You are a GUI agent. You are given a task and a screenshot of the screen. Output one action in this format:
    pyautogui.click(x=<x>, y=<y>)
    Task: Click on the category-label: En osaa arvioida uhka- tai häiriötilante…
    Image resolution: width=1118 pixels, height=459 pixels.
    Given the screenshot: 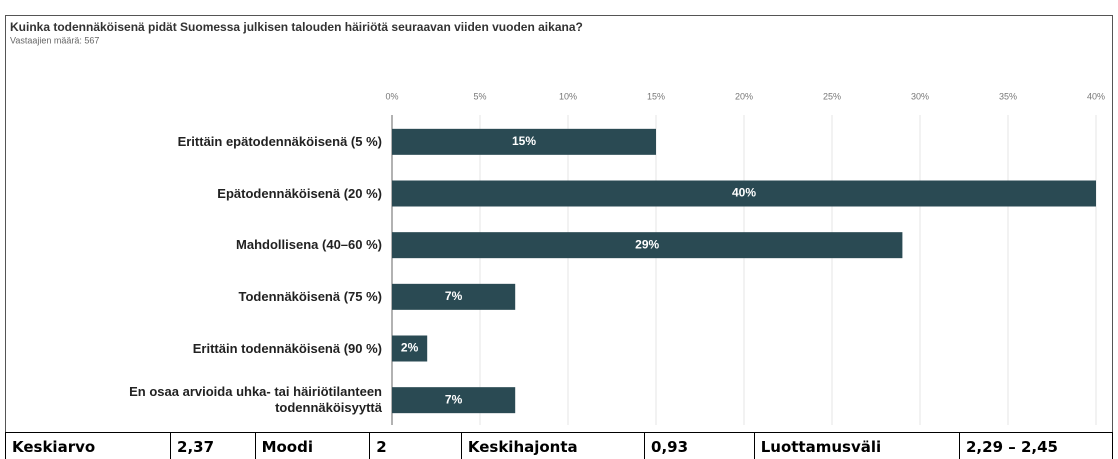 What is the action you would take?
    pyautogui.click(x=255, y=400)
    